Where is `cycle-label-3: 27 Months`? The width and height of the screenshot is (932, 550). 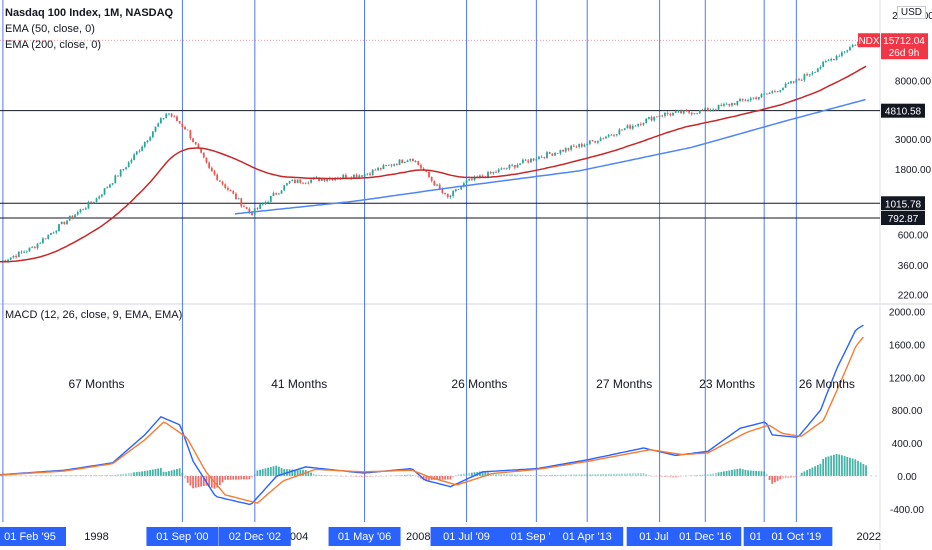
cycle-label-3: 27 Months is located at coordinates (624, 384).